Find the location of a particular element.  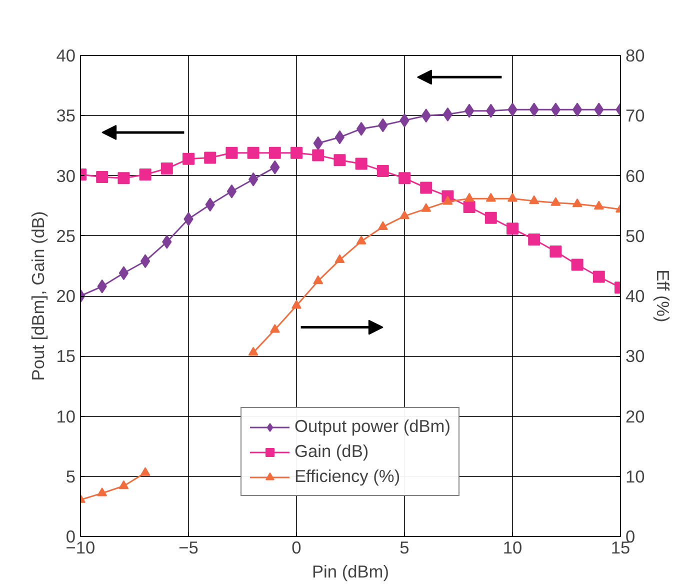

y-tick-label: 20 is located at coordinates (66, 296).